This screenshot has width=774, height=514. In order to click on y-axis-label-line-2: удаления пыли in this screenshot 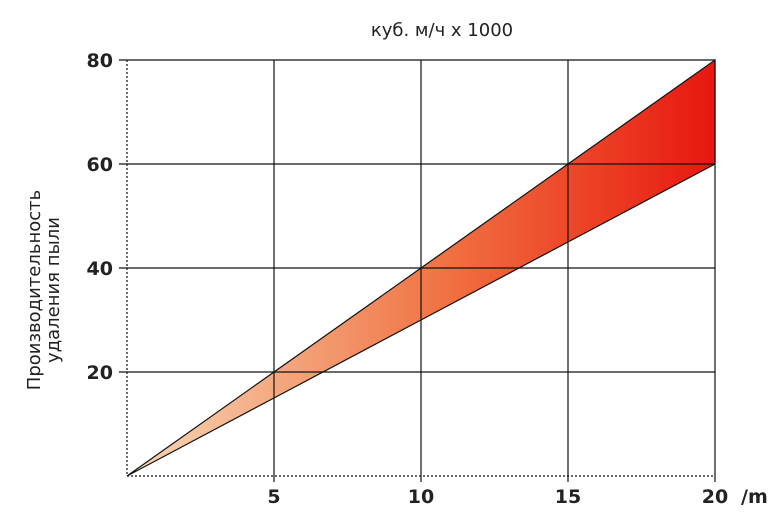, I will do `click(53, 290)`.